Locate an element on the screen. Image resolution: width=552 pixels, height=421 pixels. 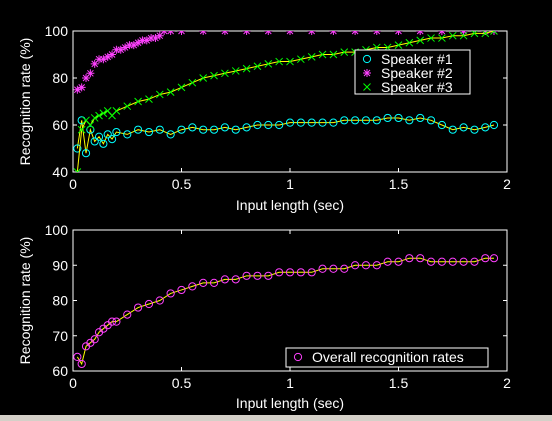
y-tick-label: 70 is located at coordinates (60, 336).